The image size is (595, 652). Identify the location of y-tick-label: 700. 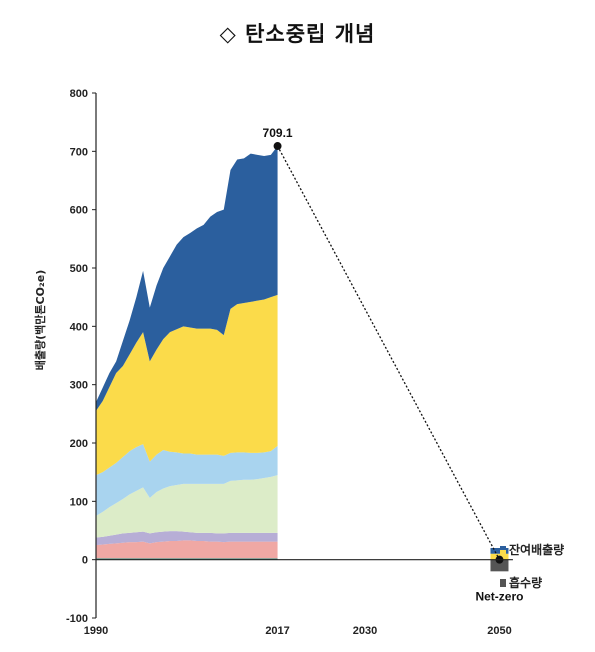
(79, 152).